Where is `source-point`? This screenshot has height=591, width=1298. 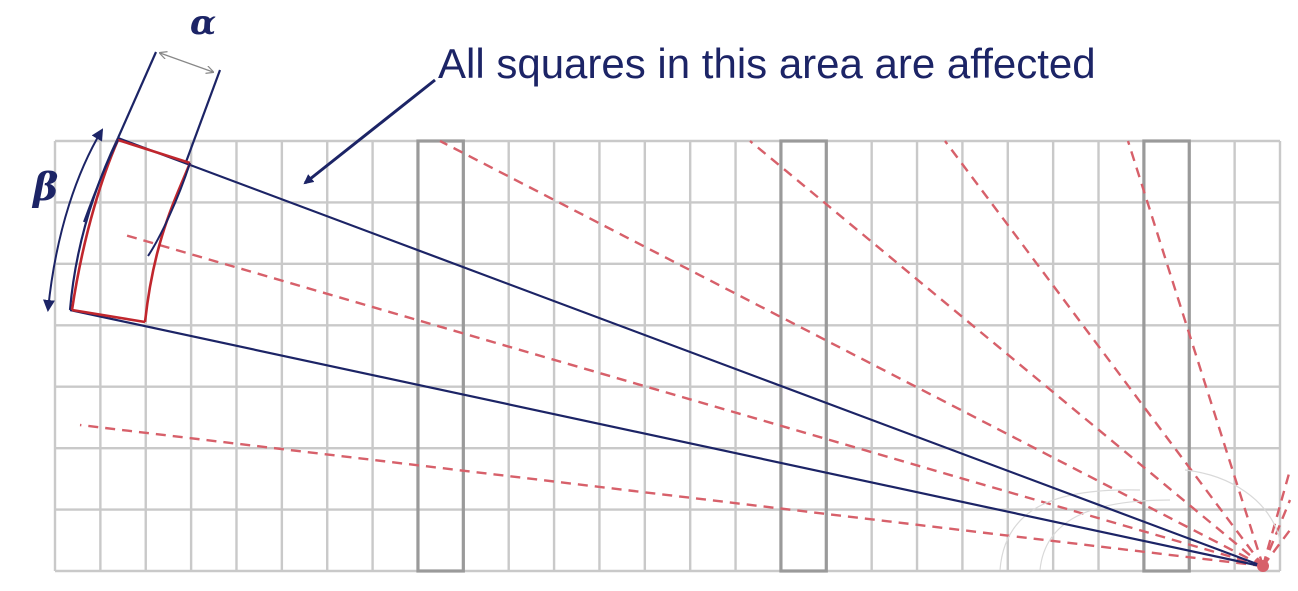
source-point is located at coordinates (1263, 566).